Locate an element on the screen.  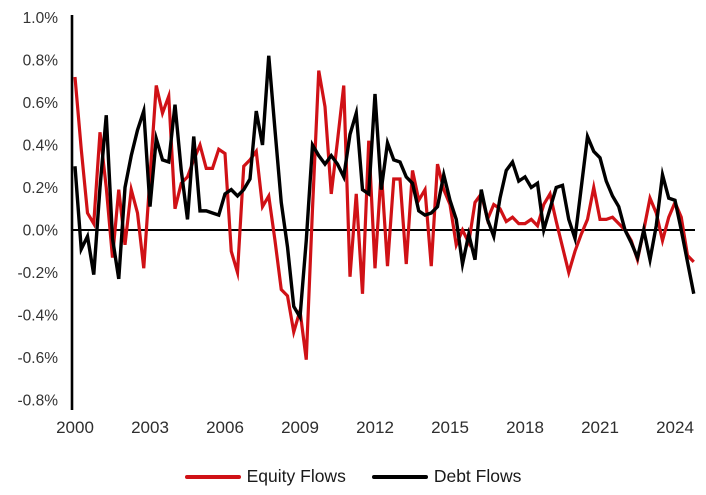
debt-flows-line-swatch is located at coordinates (399, 476).